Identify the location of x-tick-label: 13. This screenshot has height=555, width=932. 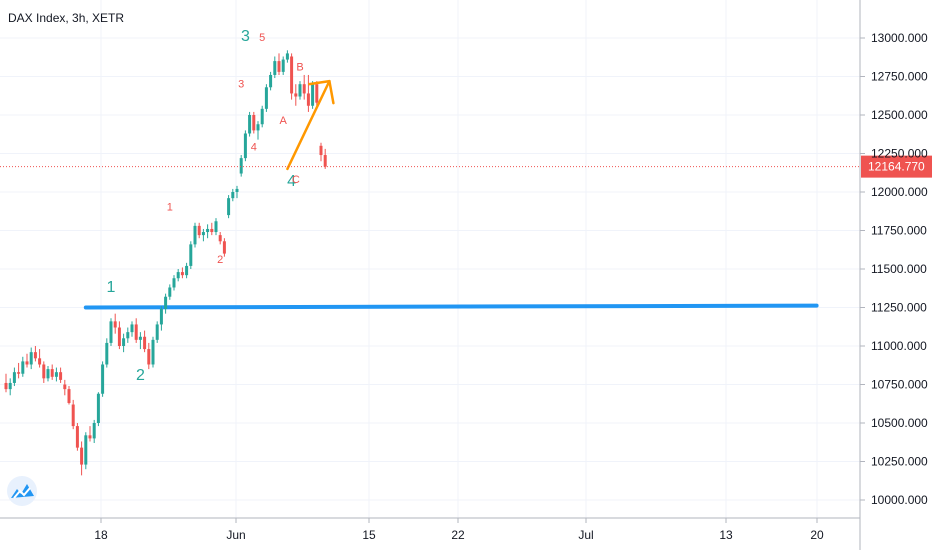
(726, 535).